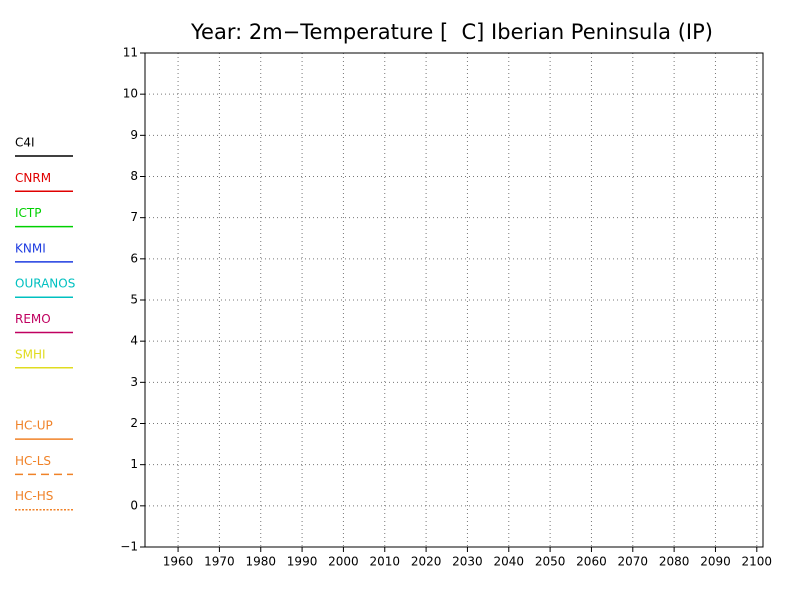 The width and height of the screenshot is (800, 600). Describe the element at coordinates (134, 135) in the screenshot. I see `y-tick-label: 9` at that location.